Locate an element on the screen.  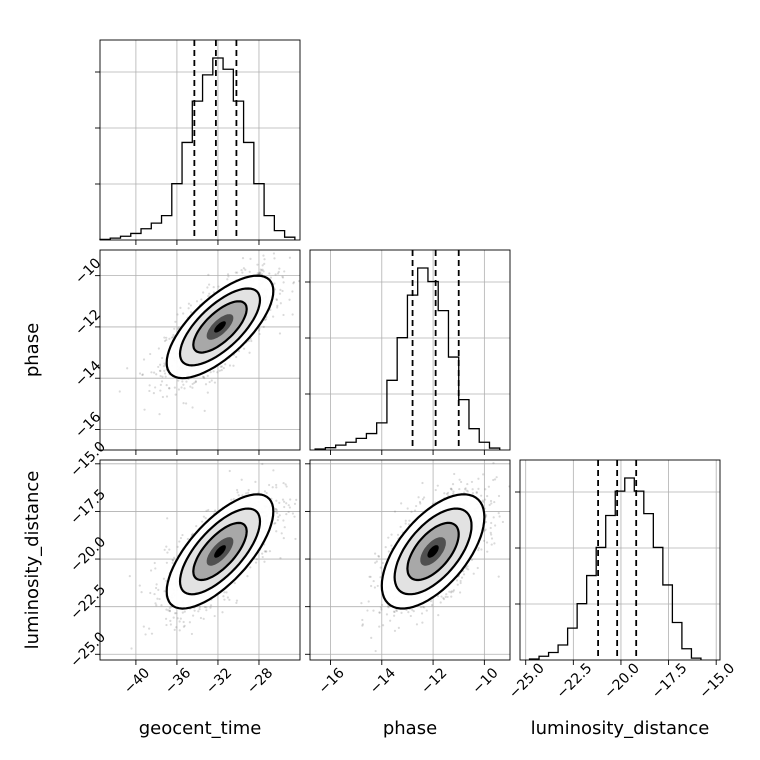
y-tick-label: −20.0 is located at coordinates (88, 555).